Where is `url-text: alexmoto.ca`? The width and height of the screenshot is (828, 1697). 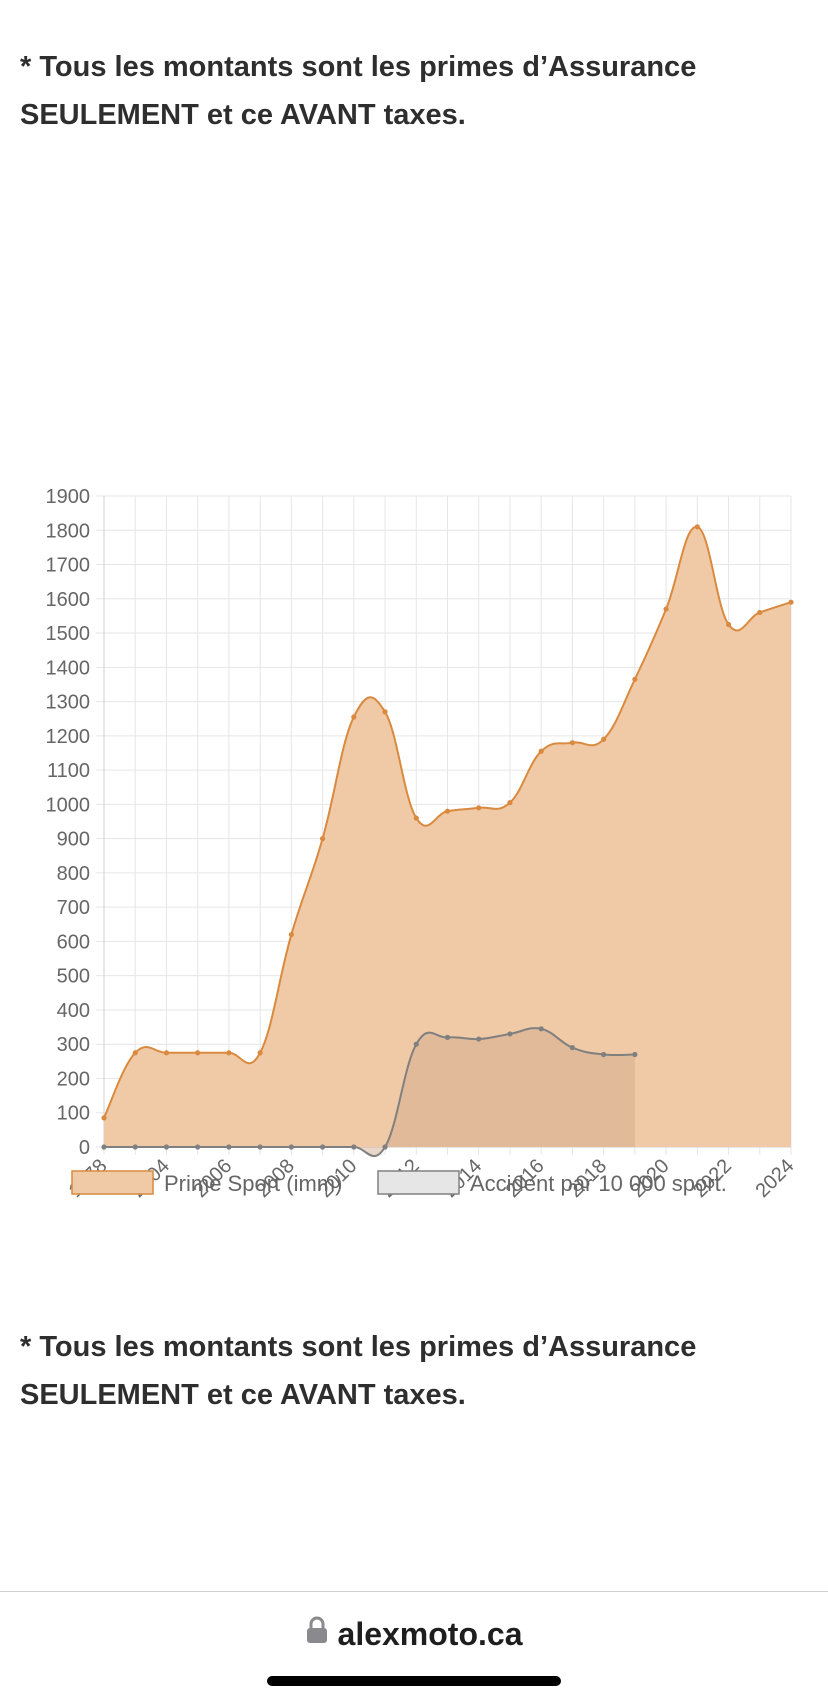
url-text: alexmoto.ca is located at coordinates (430, 1634).